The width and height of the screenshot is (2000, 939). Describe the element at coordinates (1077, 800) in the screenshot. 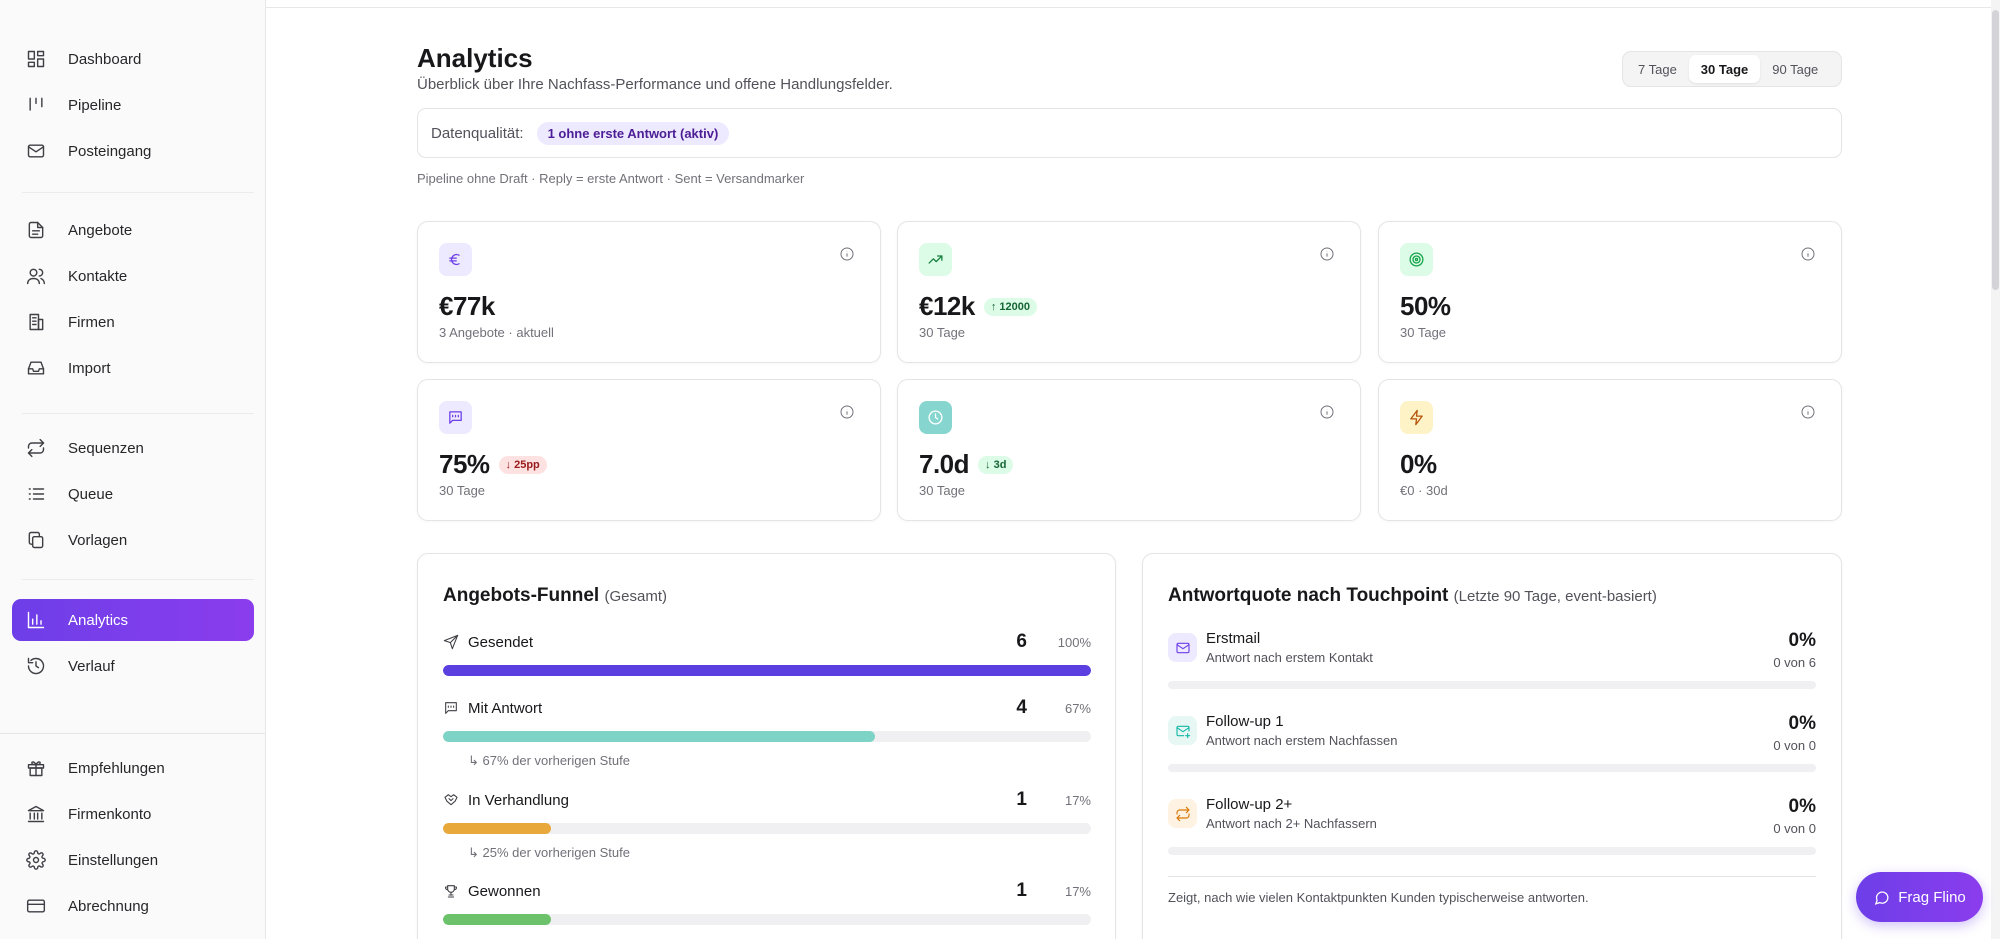

I see `stage-percent: 17%` at that location.